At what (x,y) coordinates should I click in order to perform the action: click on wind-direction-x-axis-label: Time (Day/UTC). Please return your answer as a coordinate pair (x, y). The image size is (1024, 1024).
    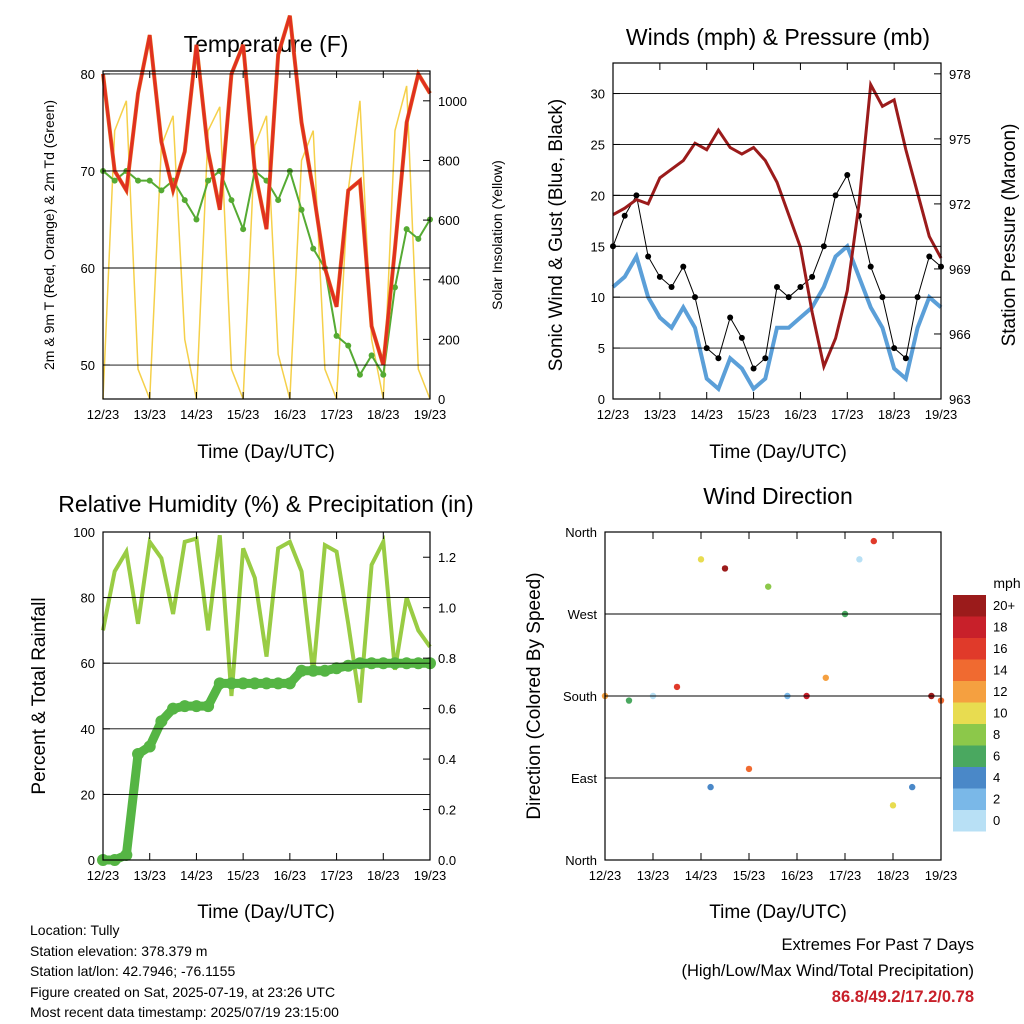
    Looking at the image, I should click on (778, 912).